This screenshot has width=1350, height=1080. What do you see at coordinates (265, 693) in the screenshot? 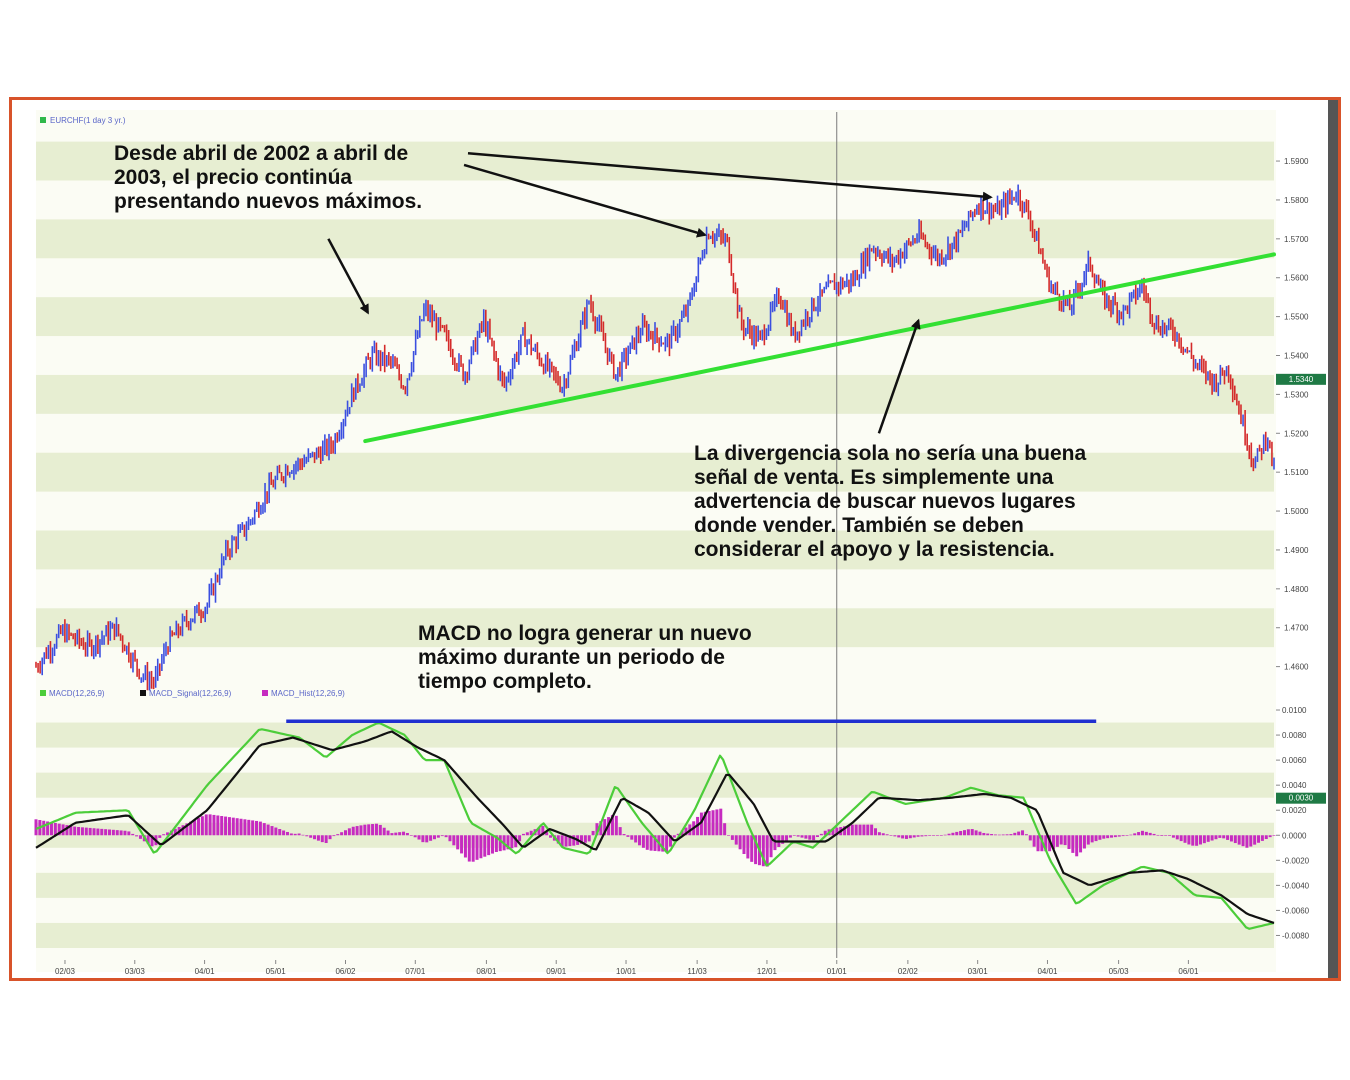
I see `macd-legend-swatch` at bounding box center [265, 693].